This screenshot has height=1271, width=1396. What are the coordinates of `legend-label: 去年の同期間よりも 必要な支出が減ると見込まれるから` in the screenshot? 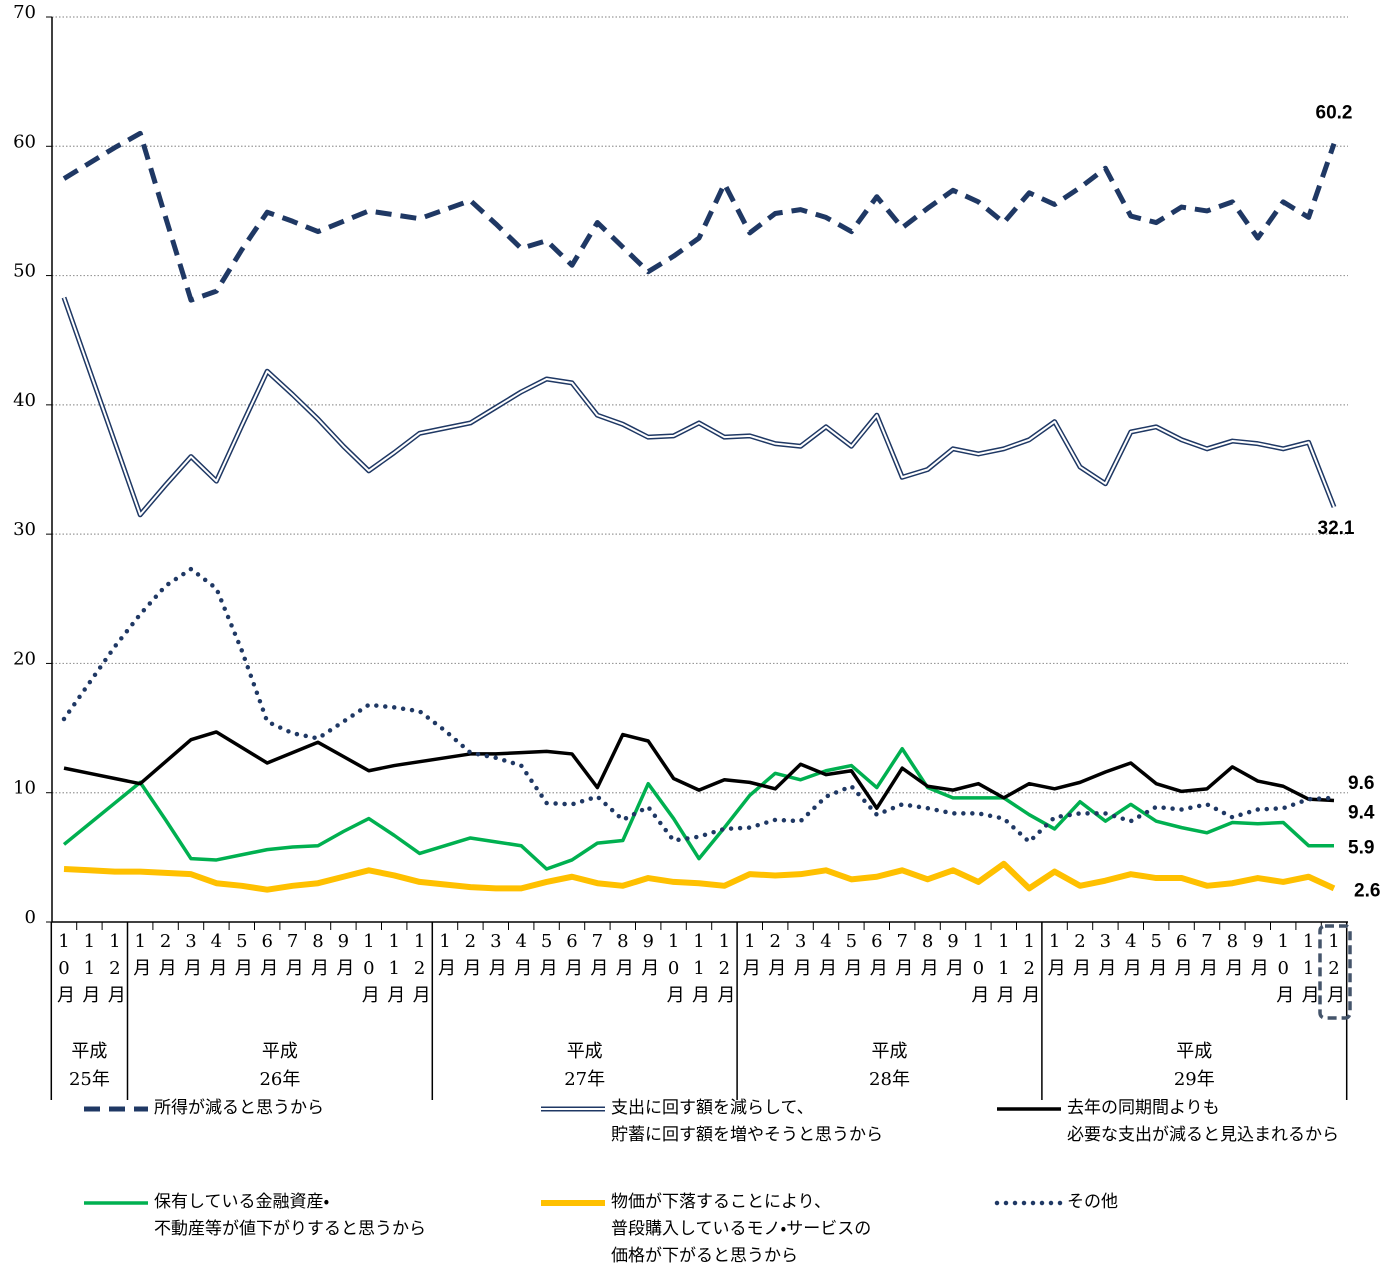 It's located at (1203, 1121).